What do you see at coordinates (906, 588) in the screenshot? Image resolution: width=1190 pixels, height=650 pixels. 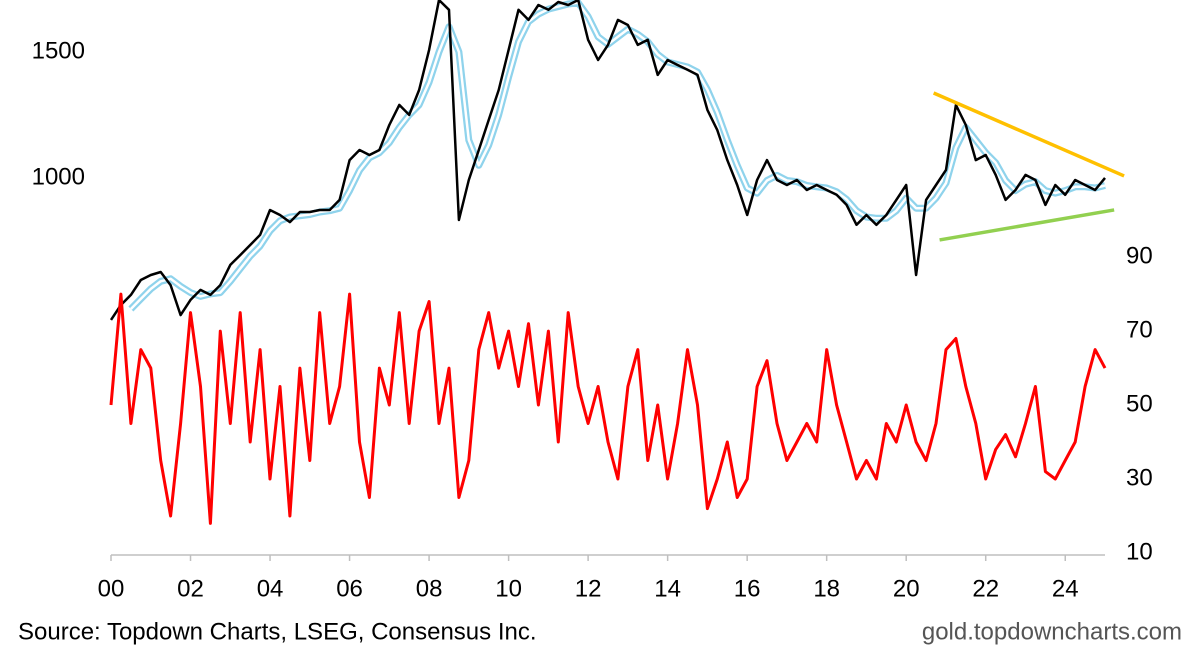 I see `x-tick-label: 20` at bounding box center [906, 588].